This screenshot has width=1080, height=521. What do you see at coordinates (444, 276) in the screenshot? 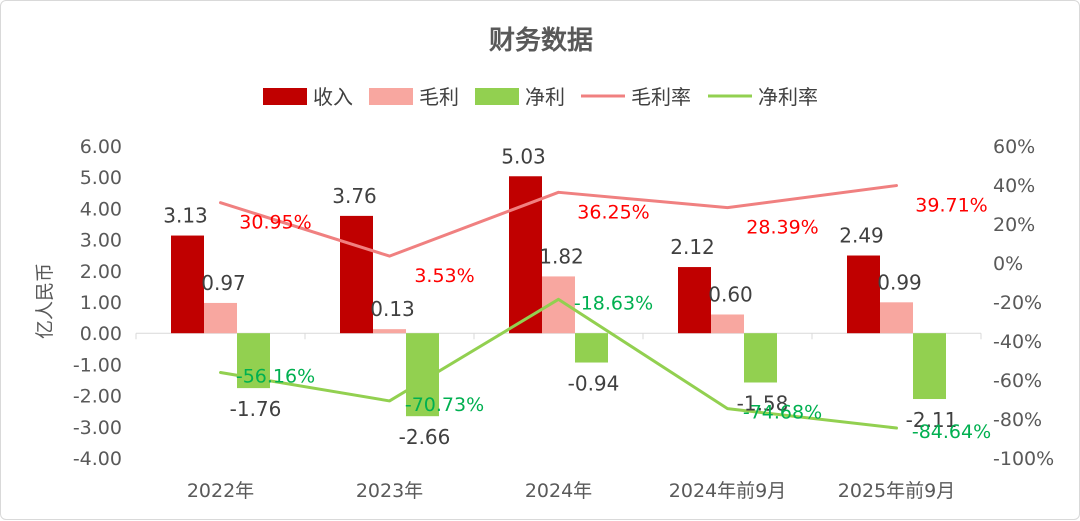
I see `line-value-label: 3.53%` at bounding box center [444, 276].